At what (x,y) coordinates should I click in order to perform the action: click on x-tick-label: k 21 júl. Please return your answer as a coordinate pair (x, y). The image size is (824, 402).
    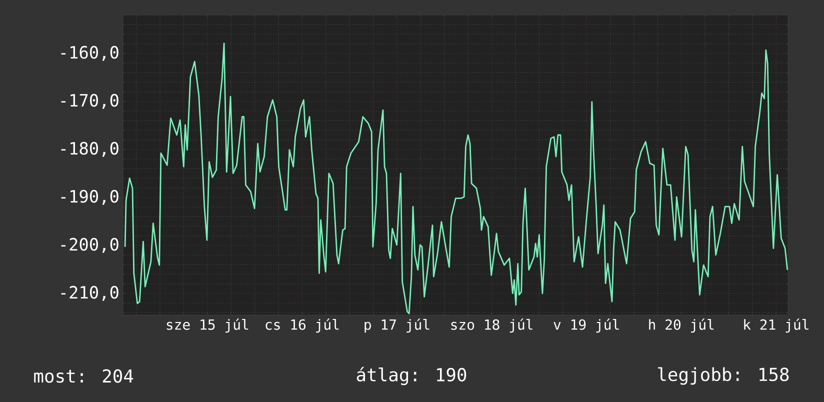
    Looking at the image, I should click on (776, 325).